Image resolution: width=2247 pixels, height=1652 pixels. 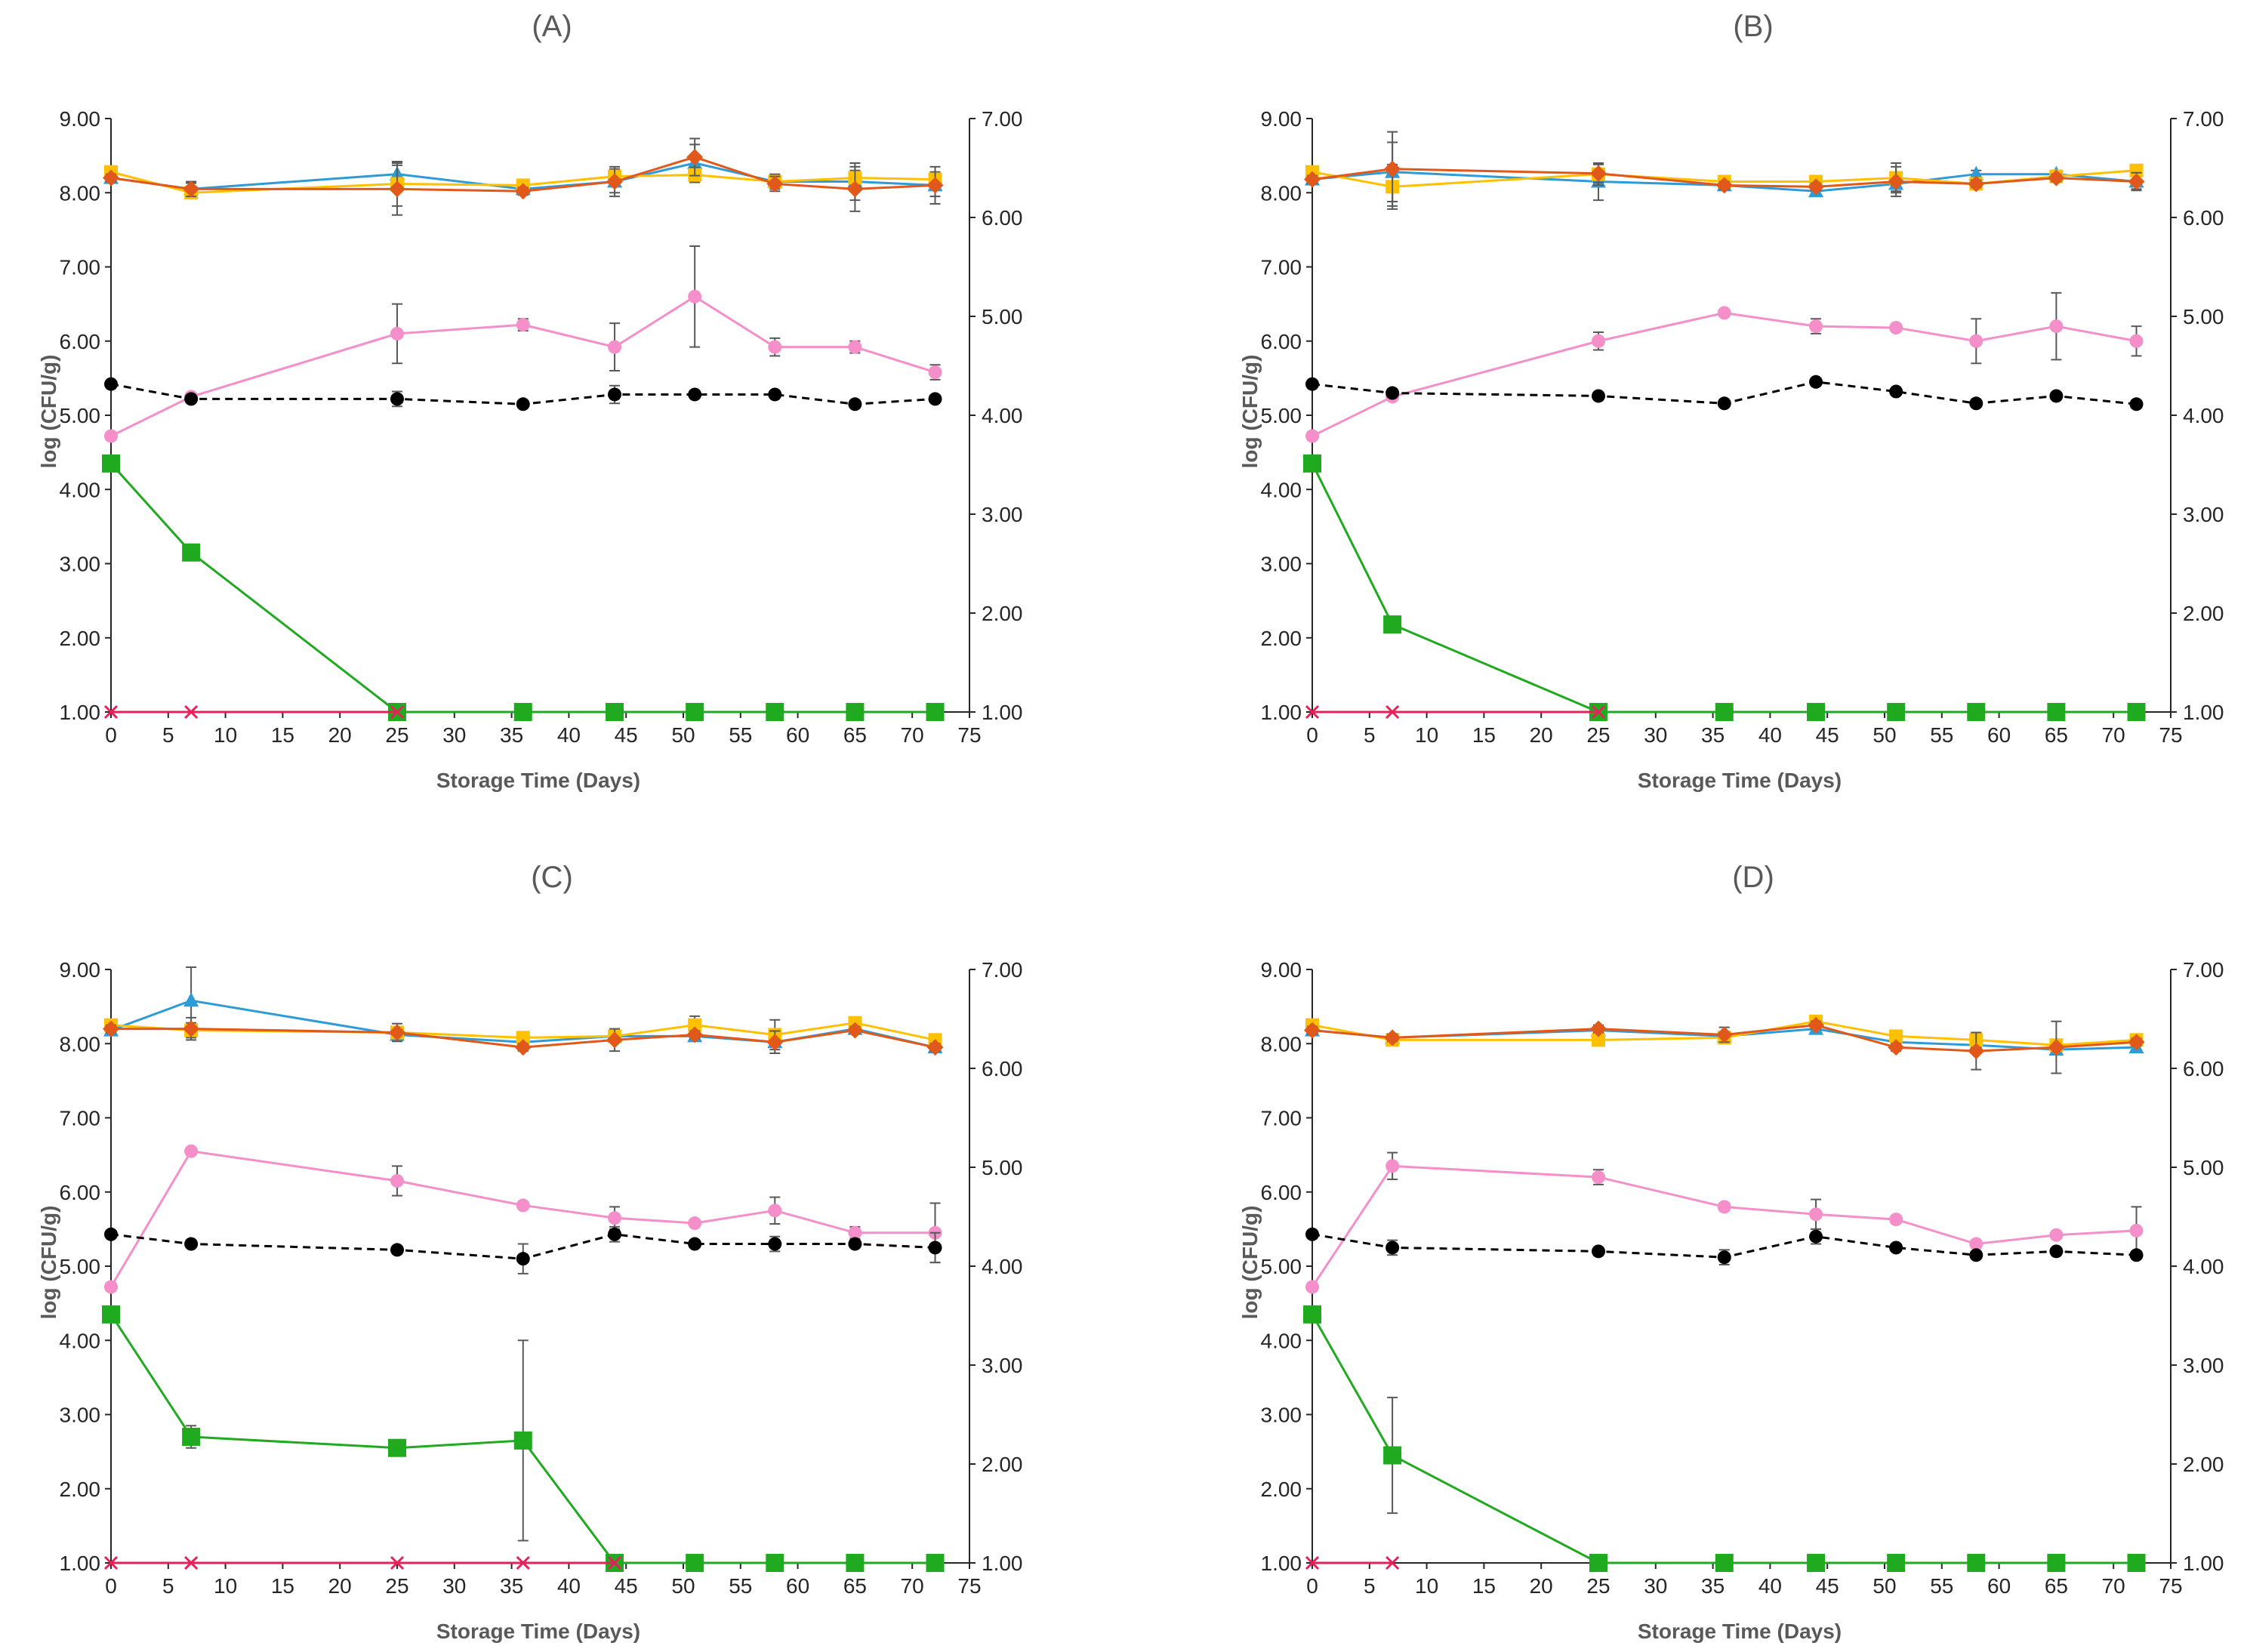 I want to click on panel-title: (D), so click(x=1753, y=877).